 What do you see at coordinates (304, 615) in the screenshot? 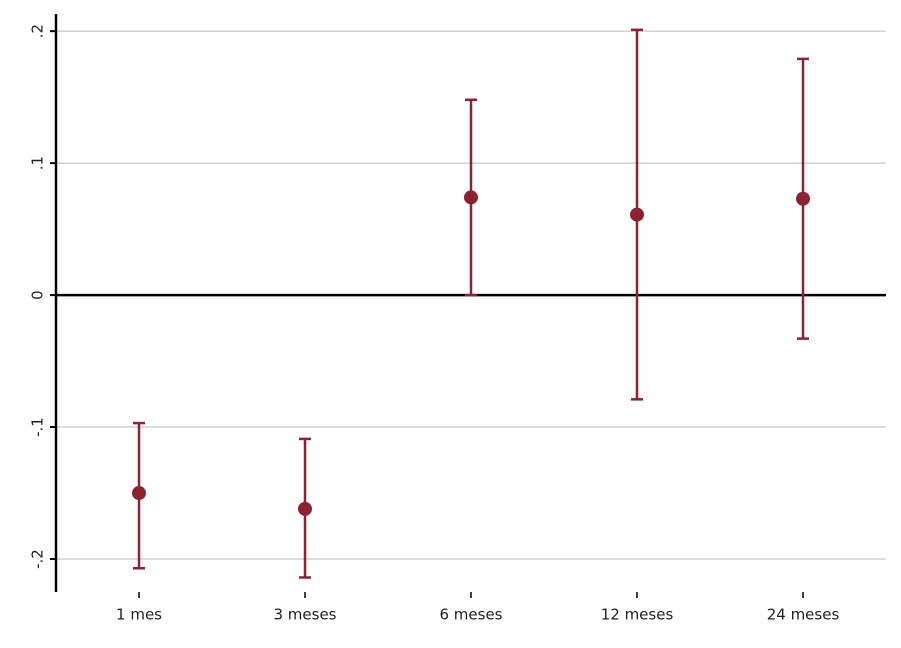
I see `x-tick-label: 3 meses` at bounding box center [304, 615].